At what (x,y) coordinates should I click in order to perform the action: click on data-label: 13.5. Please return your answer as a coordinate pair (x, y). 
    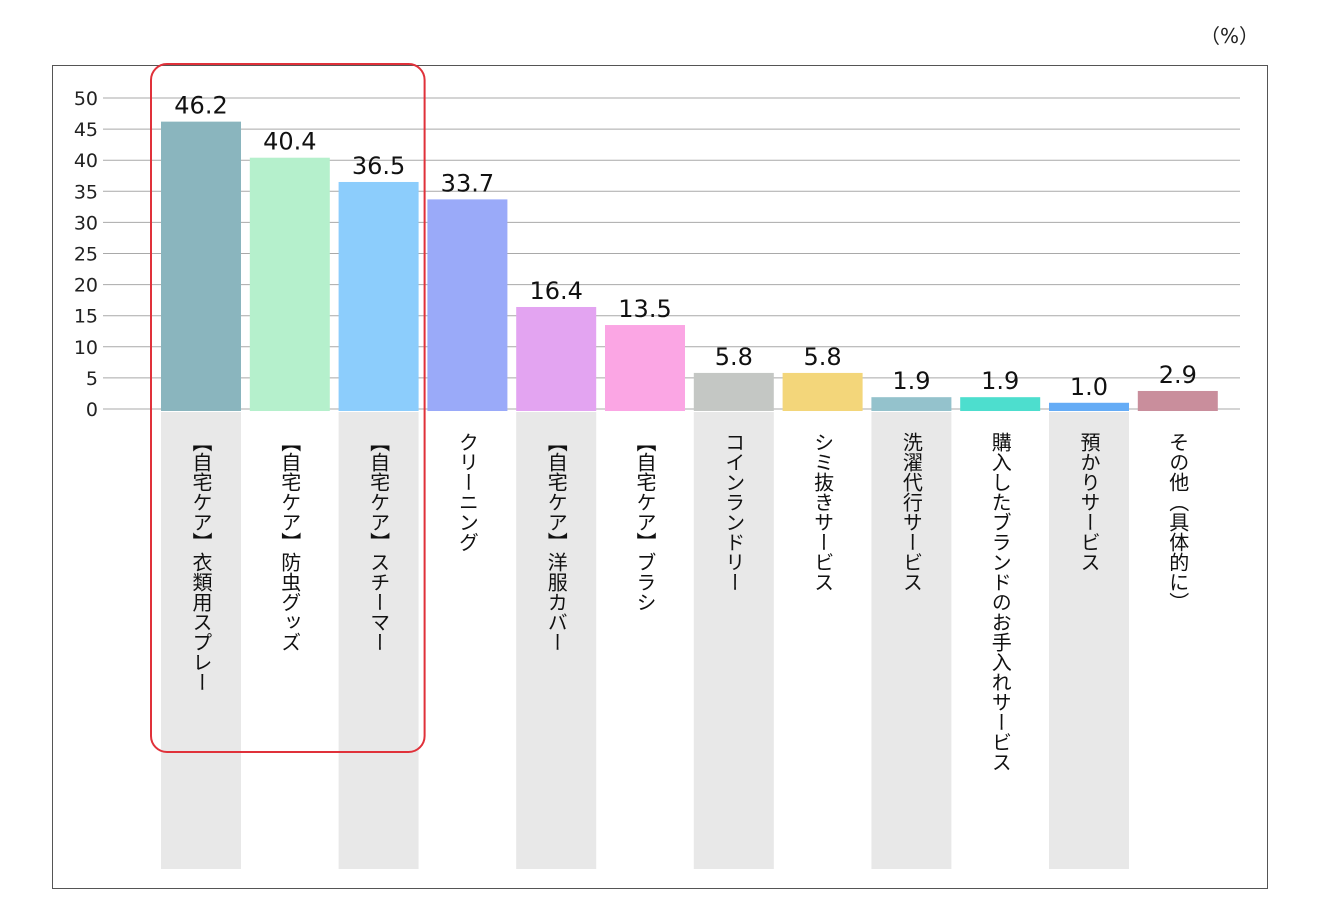
    Looking at the image, I should click on (644, 309).